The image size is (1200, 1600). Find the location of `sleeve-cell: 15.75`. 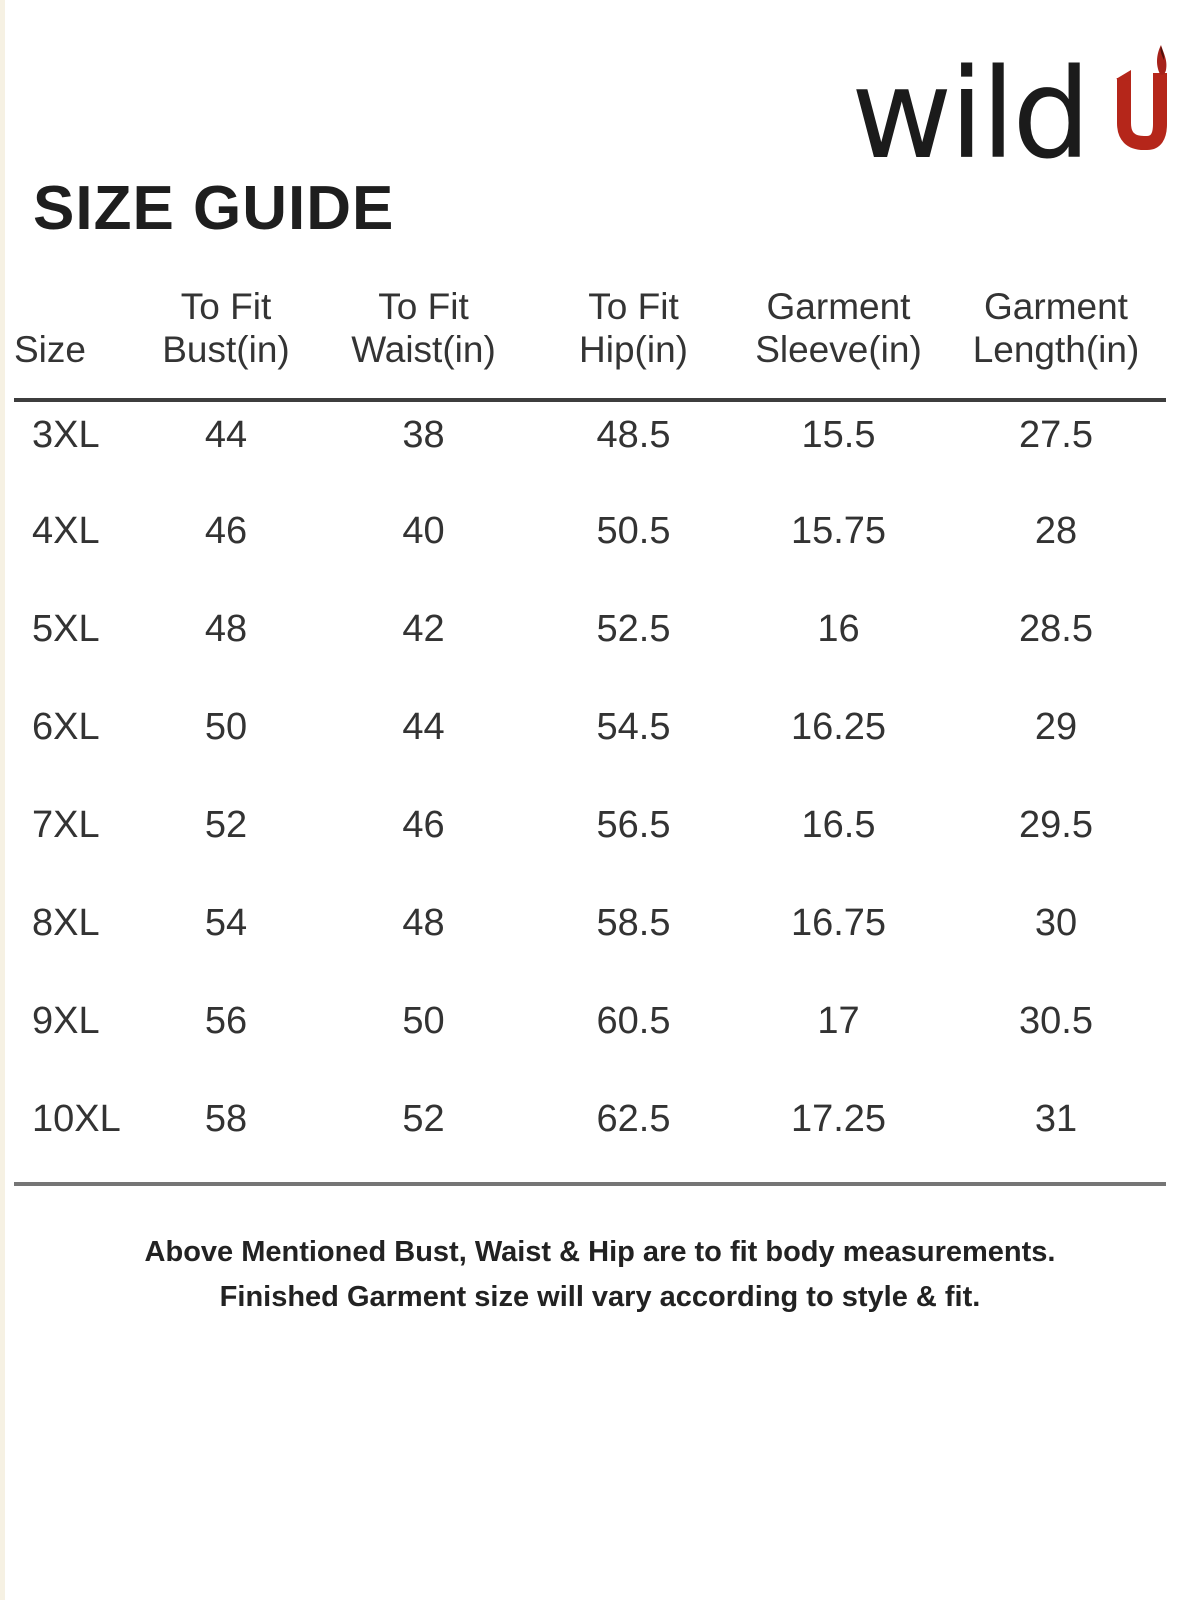

sleeve-cell: 15.75 is located at coordinates (838, 531).